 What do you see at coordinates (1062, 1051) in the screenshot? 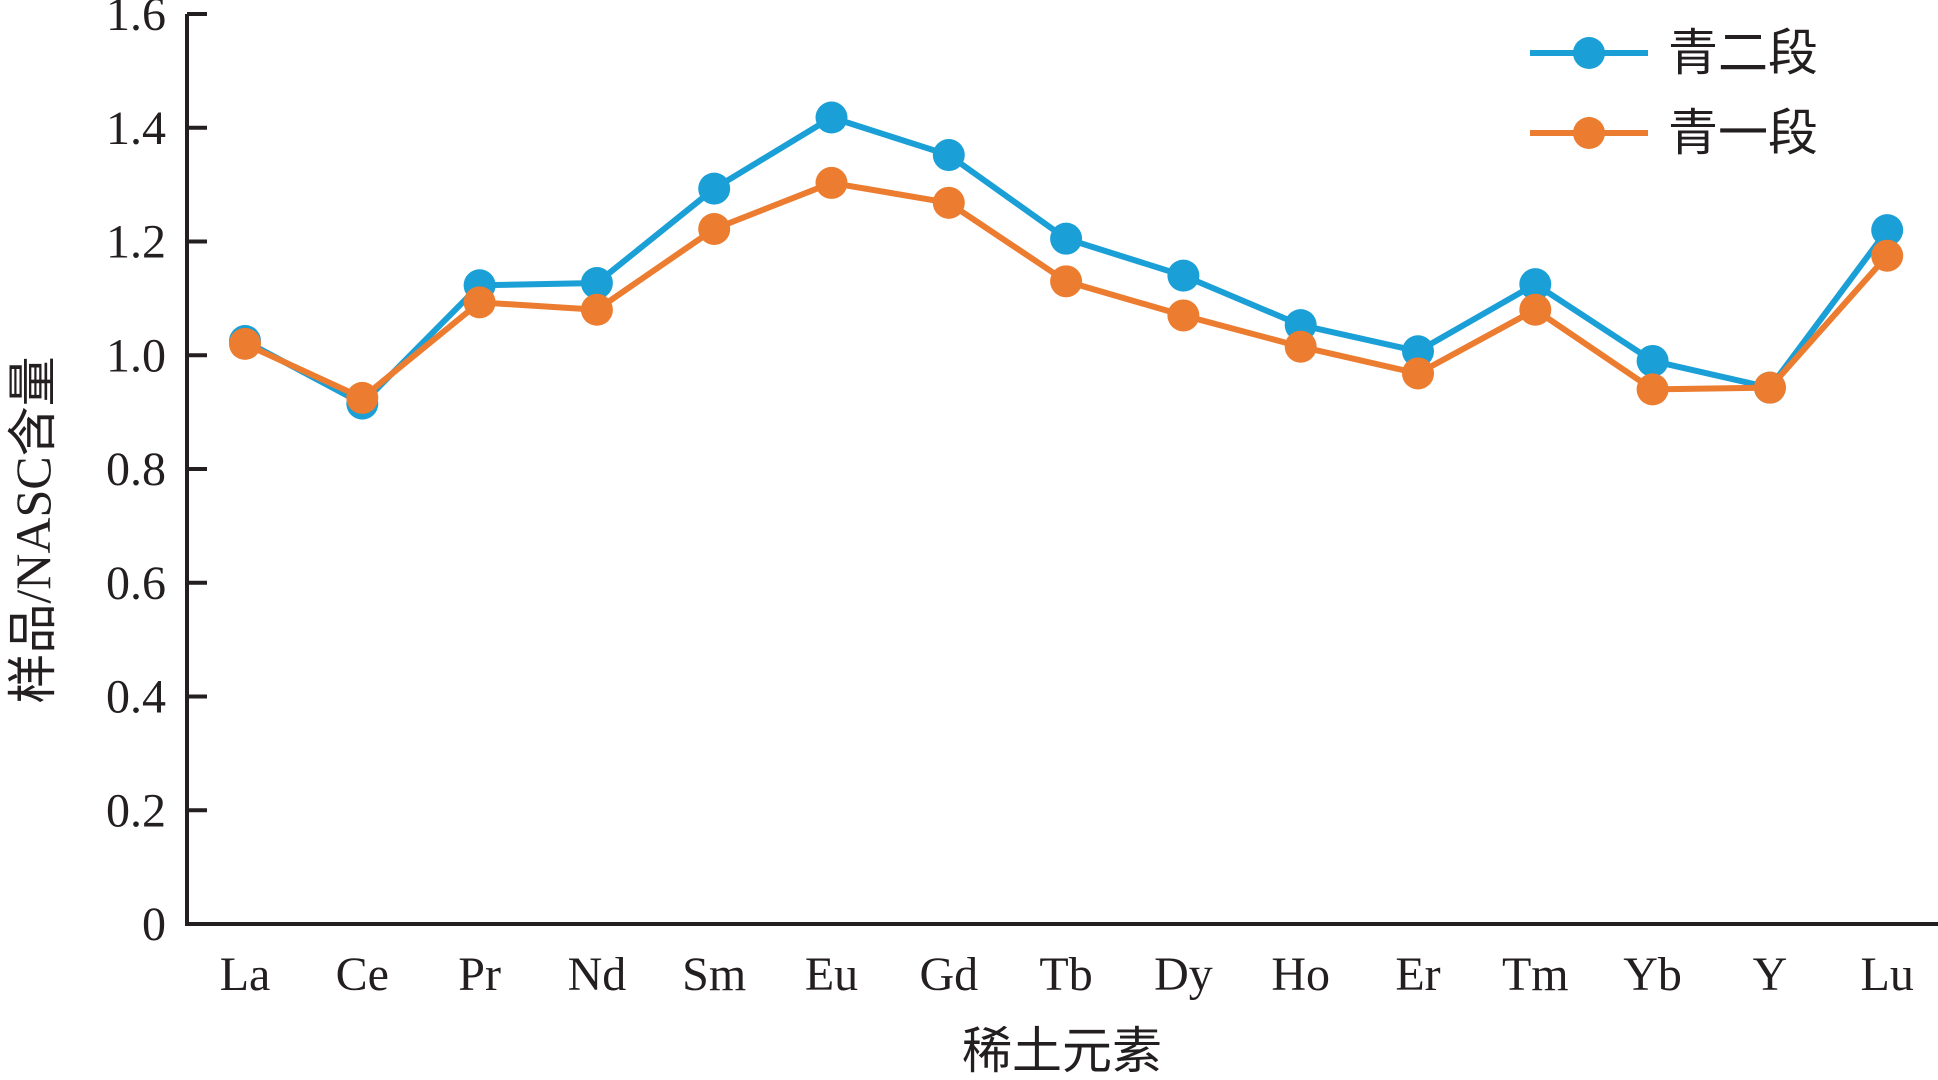
I see `x-axis-title: 稀土元素` at bounding box center [1062, 1051].